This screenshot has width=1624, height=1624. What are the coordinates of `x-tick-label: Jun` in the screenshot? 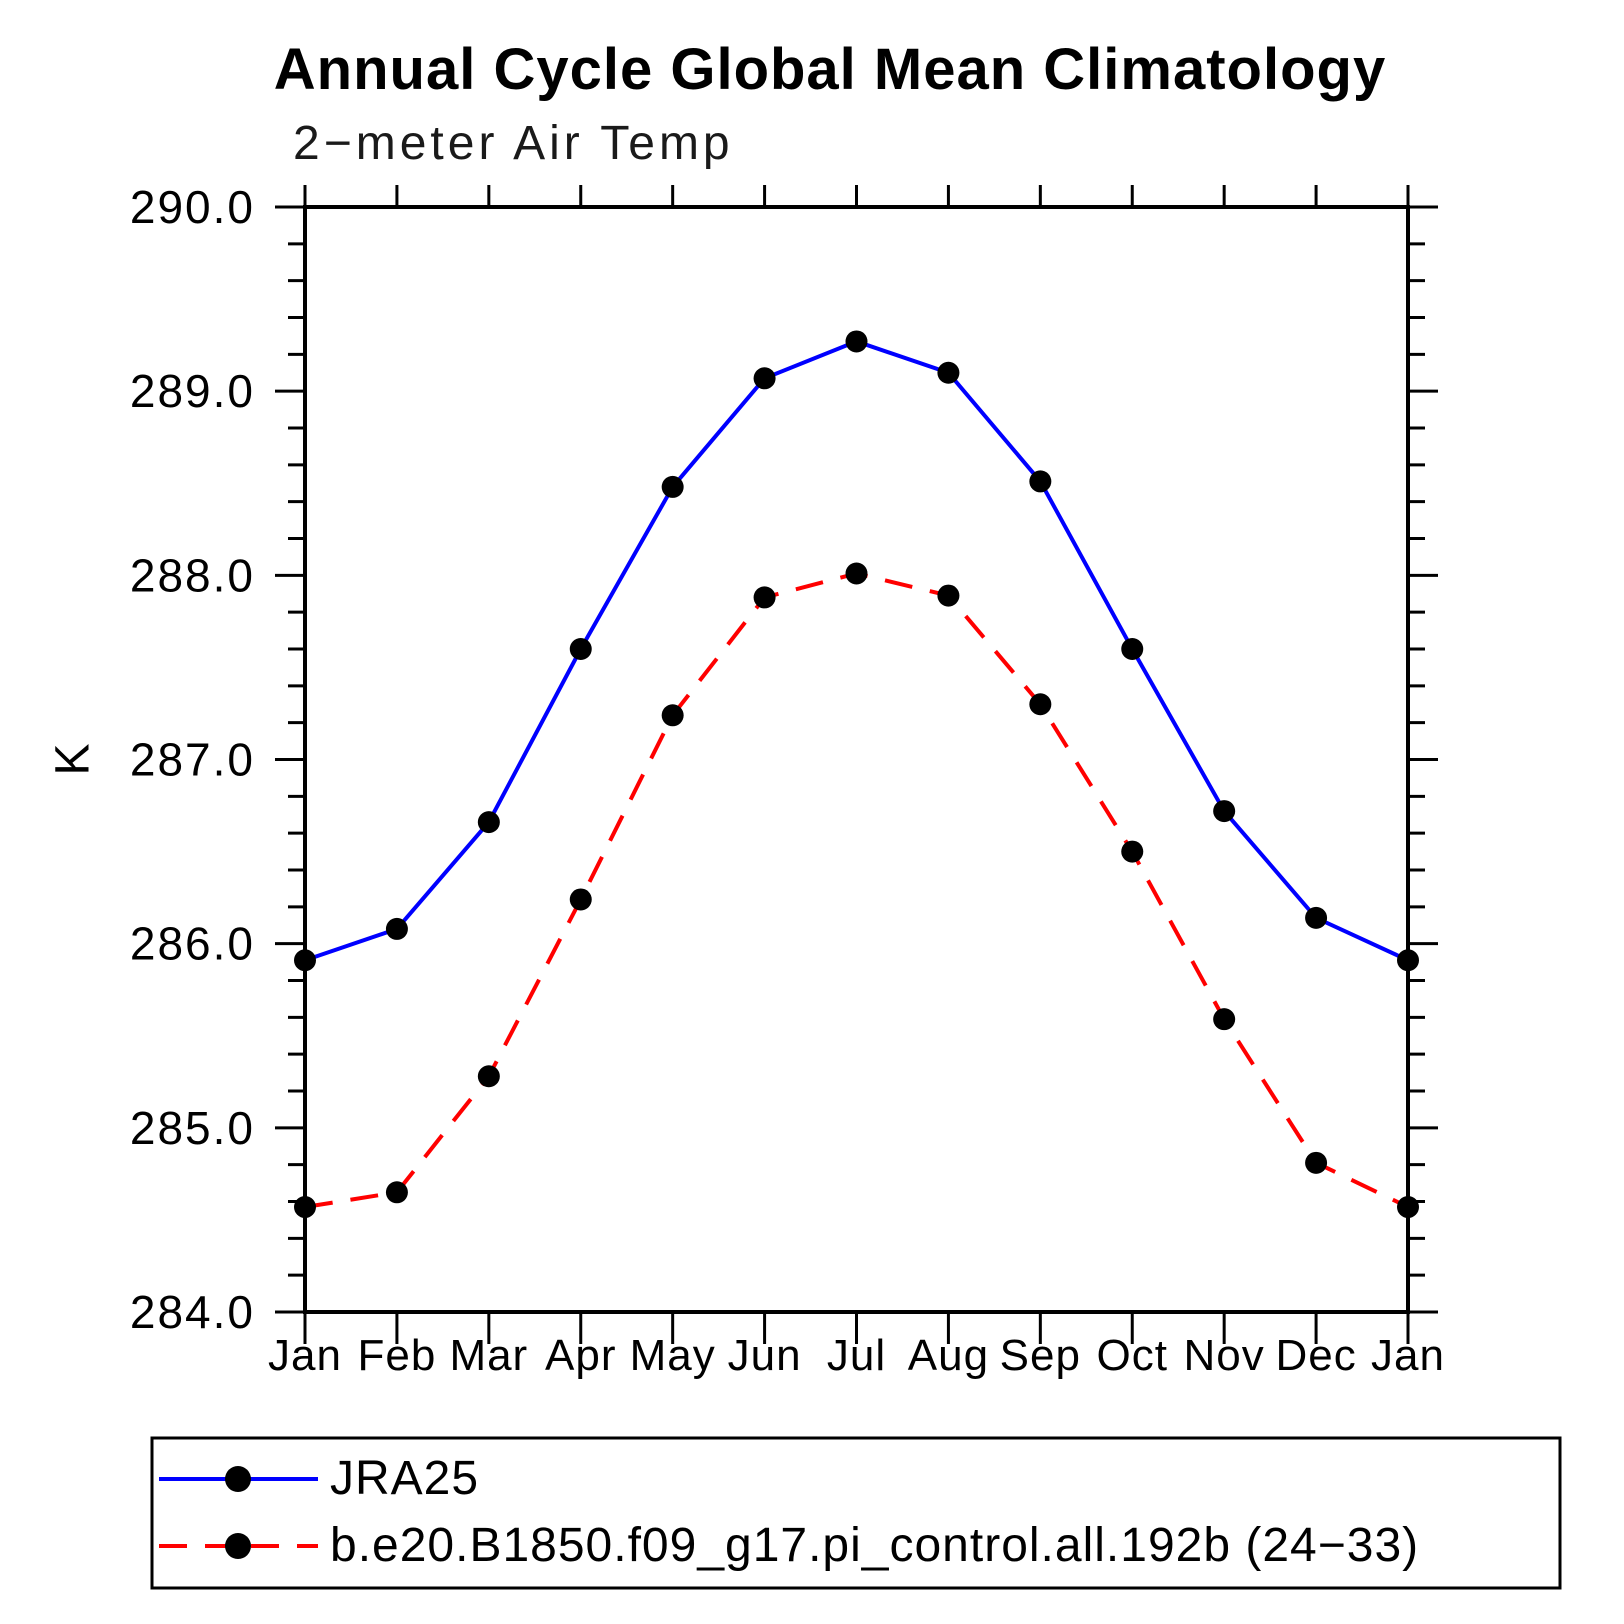 It's located at (765, 1355).